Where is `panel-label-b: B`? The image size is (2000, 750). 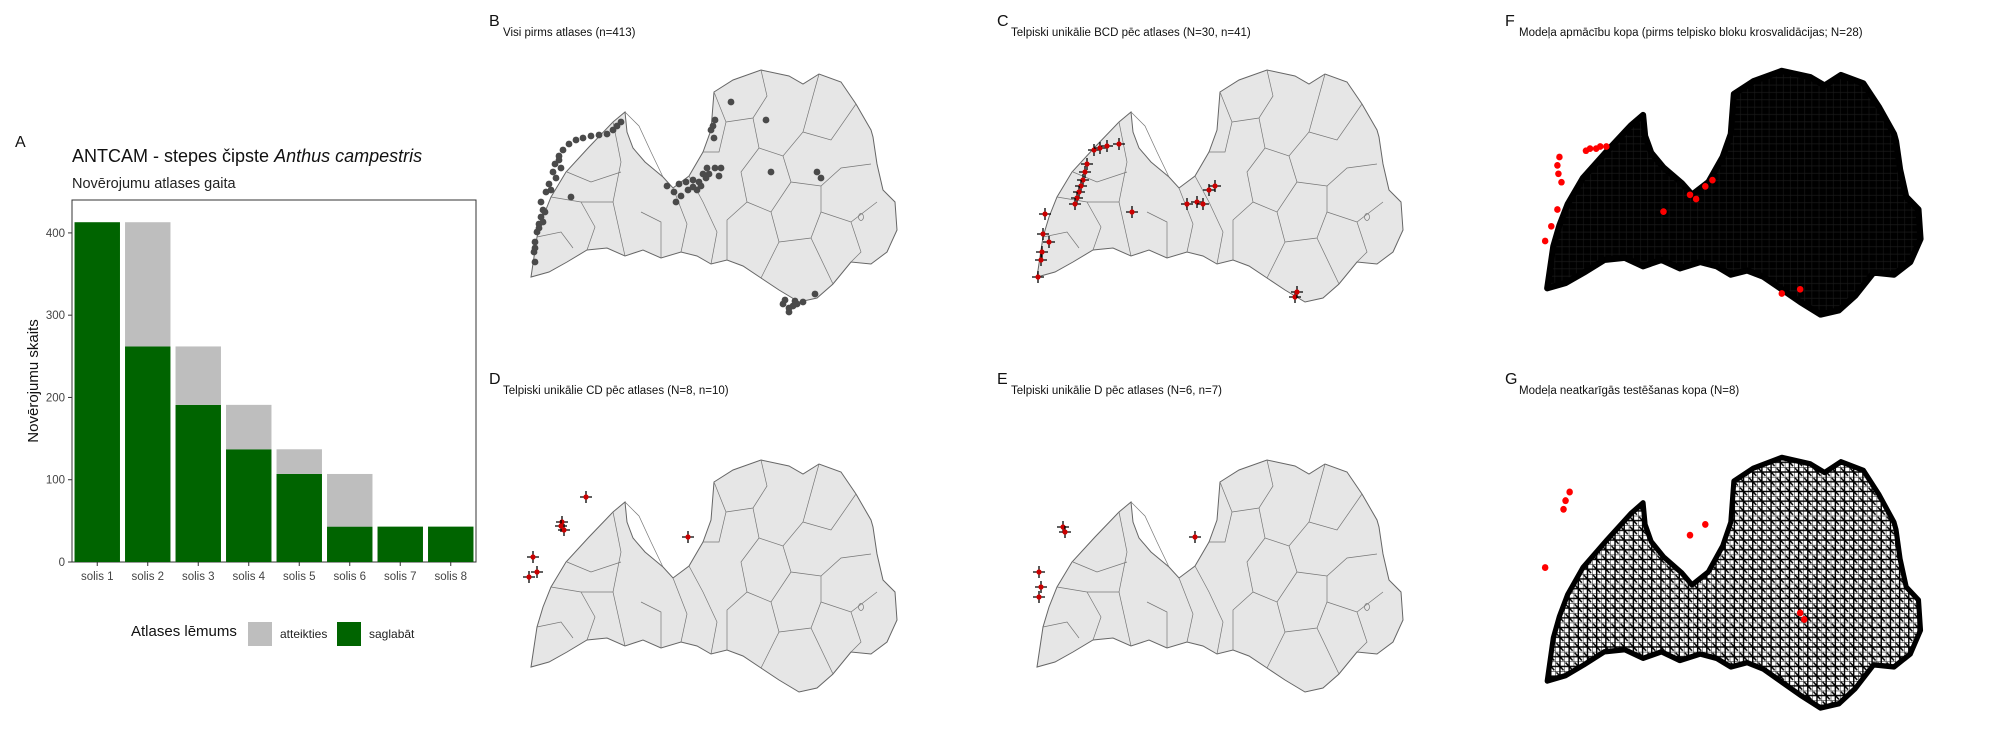
panel-label-b: B is located at coordinates (494, 21).